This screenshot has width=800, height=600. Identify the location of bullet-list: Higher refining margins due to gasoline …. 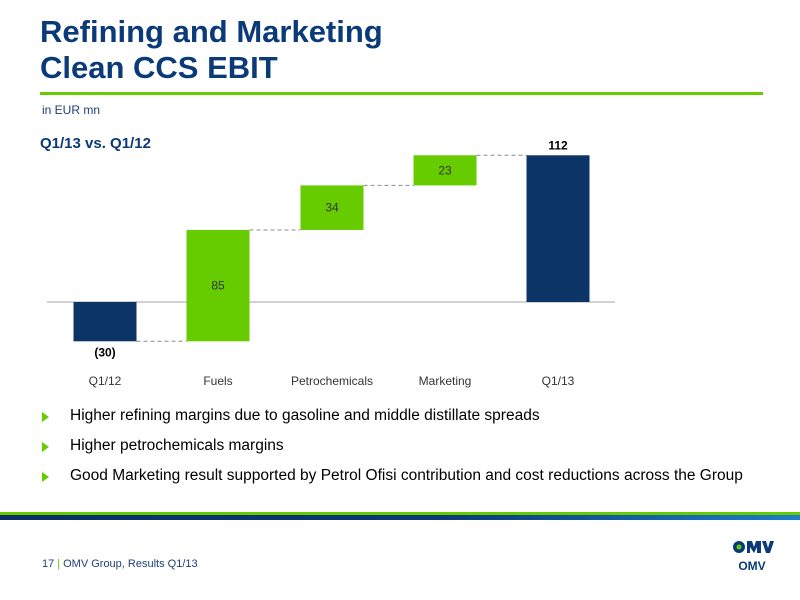
(402, 451).